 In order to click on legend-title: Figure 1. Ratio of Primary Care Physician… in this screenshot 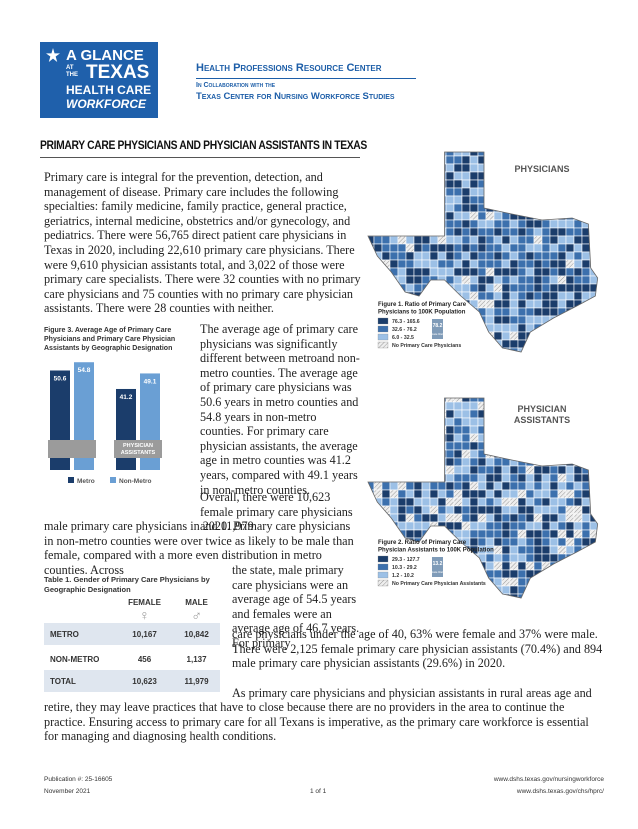, I will do `click(422, 309)`.